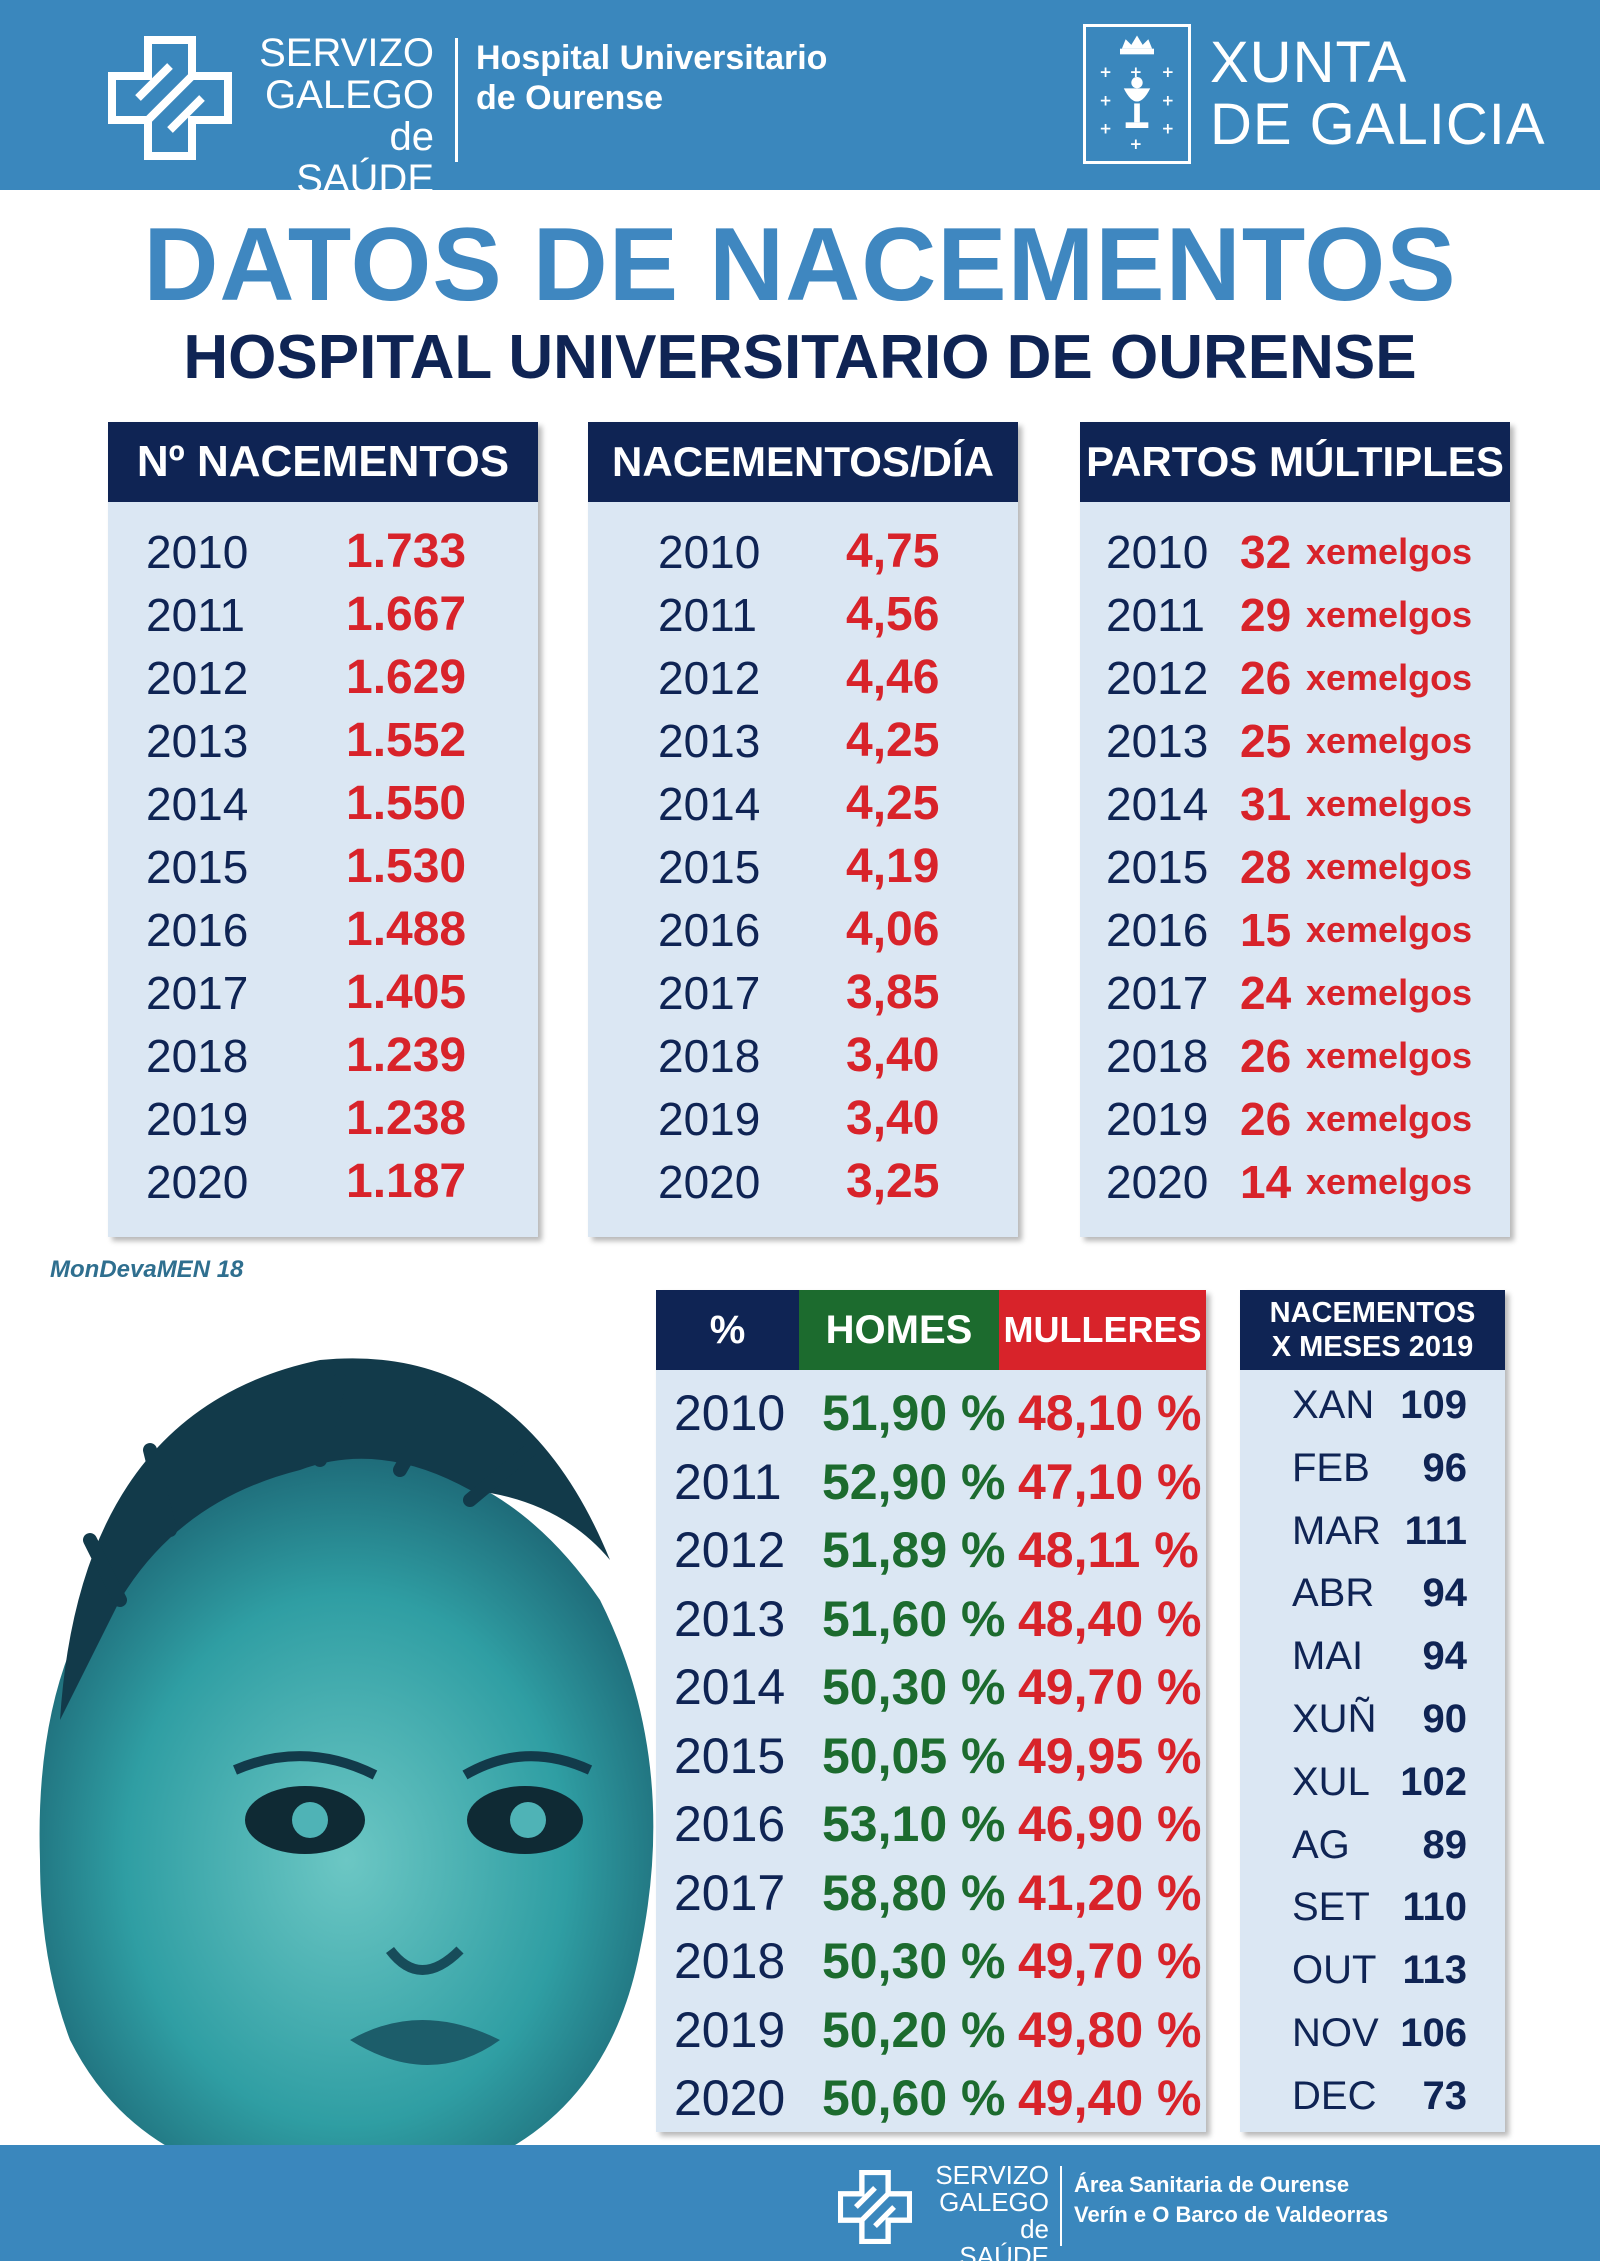 The width and height of the screenshot is (1600, 2261). Describe the element at coordinates (803, 1181) in the screenshot. I see `table-row: 2020 3,25` at that location.